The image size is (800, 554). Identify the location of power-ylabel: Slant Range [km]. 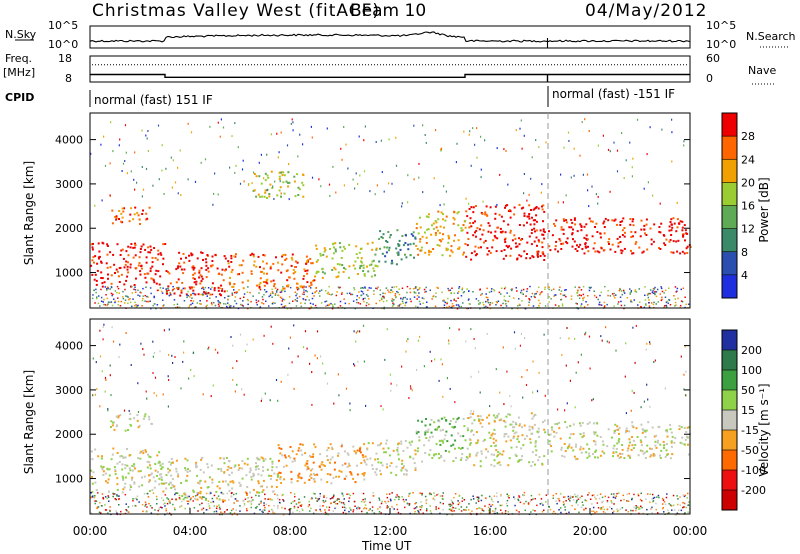
(29, 213).